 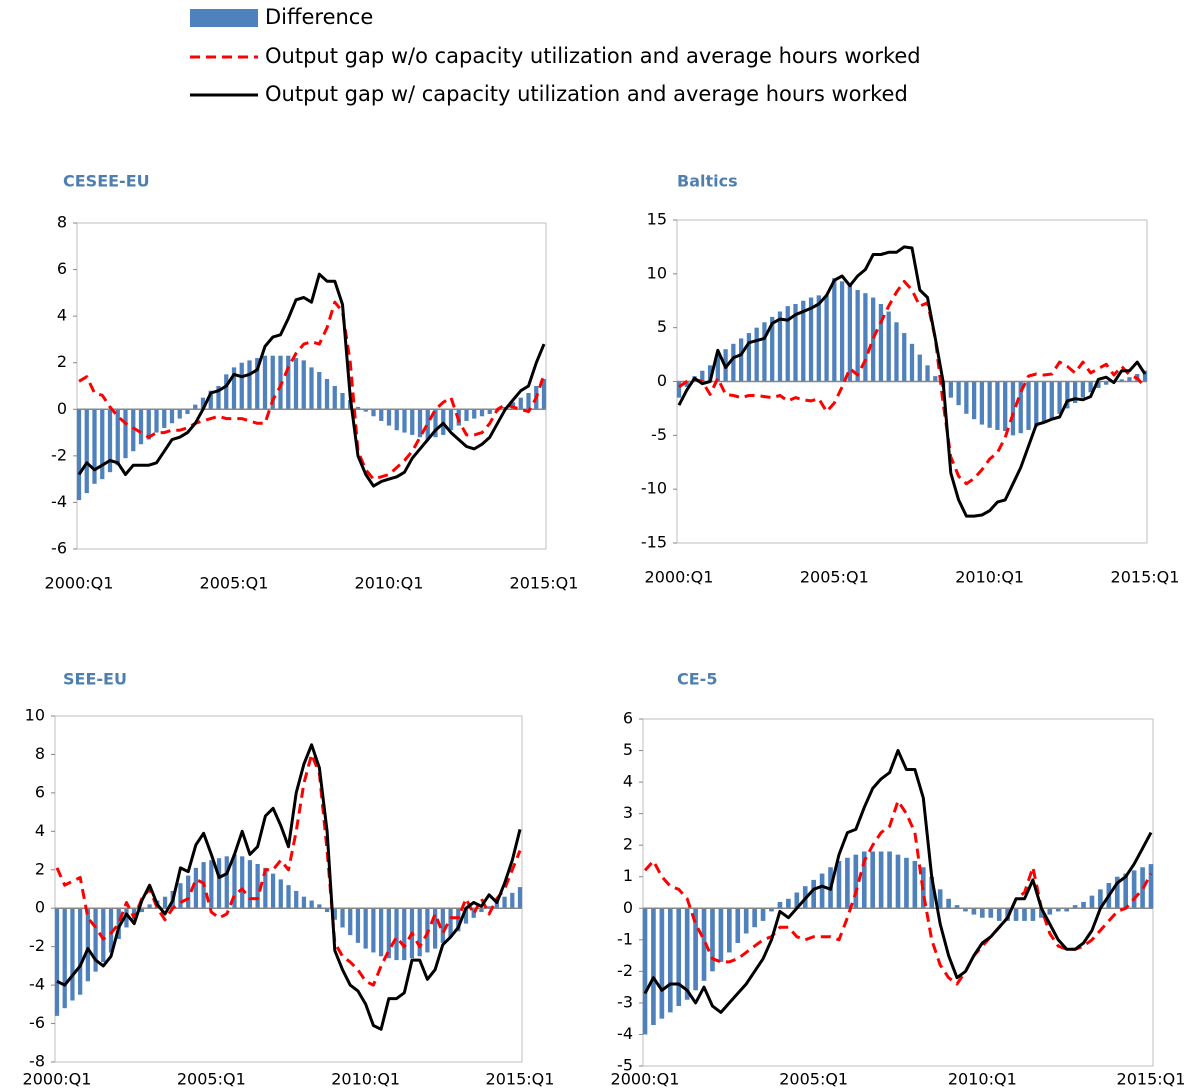 What do you see at coordinates (628, 844) in the screenshot?
I see `y-tick-label: 2` at bounding box center [628, 844].